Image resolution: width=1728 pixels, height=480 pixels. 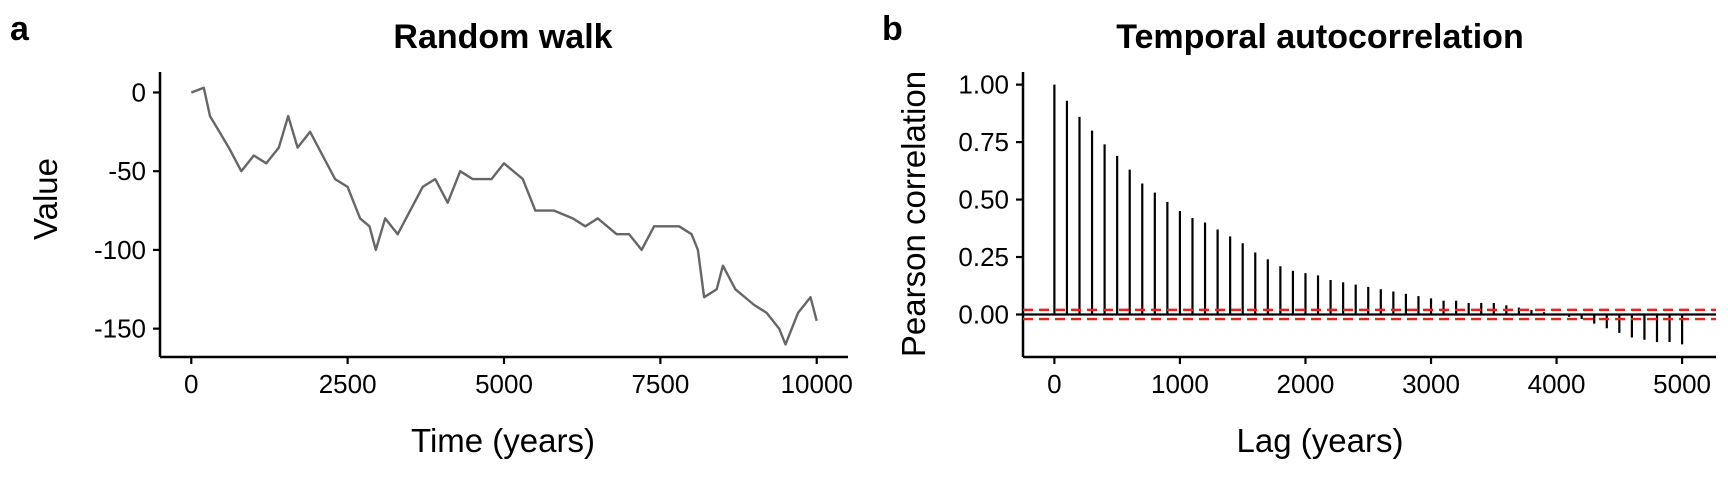 What do you see at coordinates (983, 142) in the screenshot?
I see `panel-b-y-tick-label: 0.75` at bounding box center [983, 142].